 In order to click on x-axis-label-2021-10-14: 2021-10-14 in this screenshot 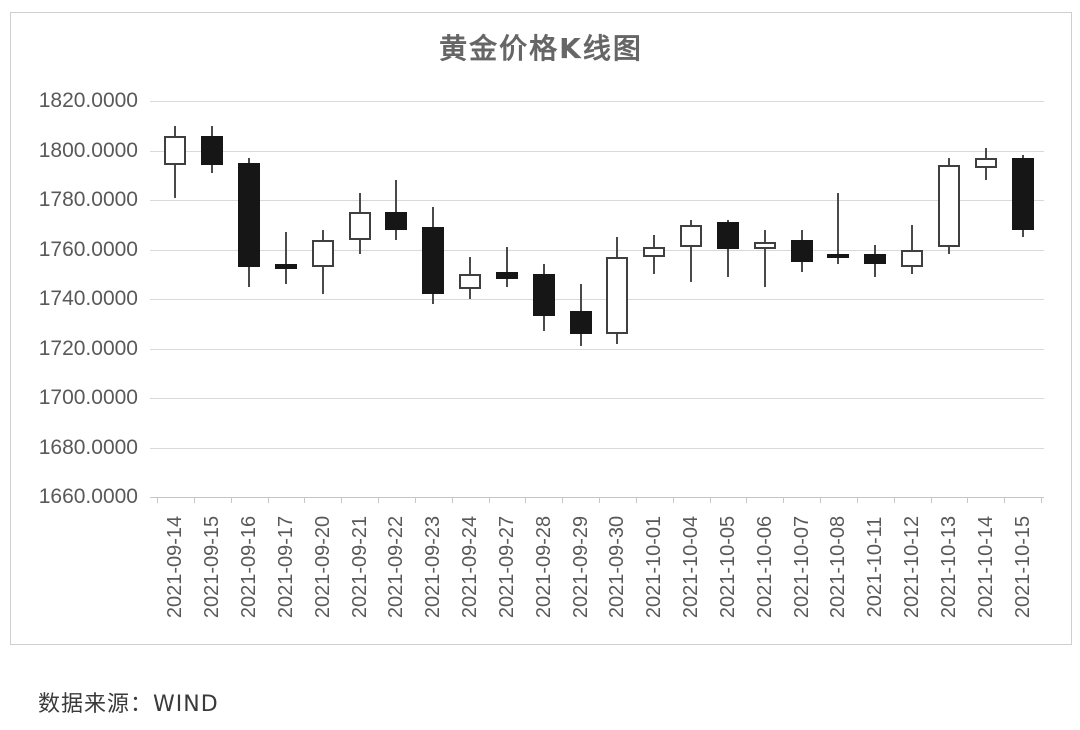, I will do `click(985, 567)`.